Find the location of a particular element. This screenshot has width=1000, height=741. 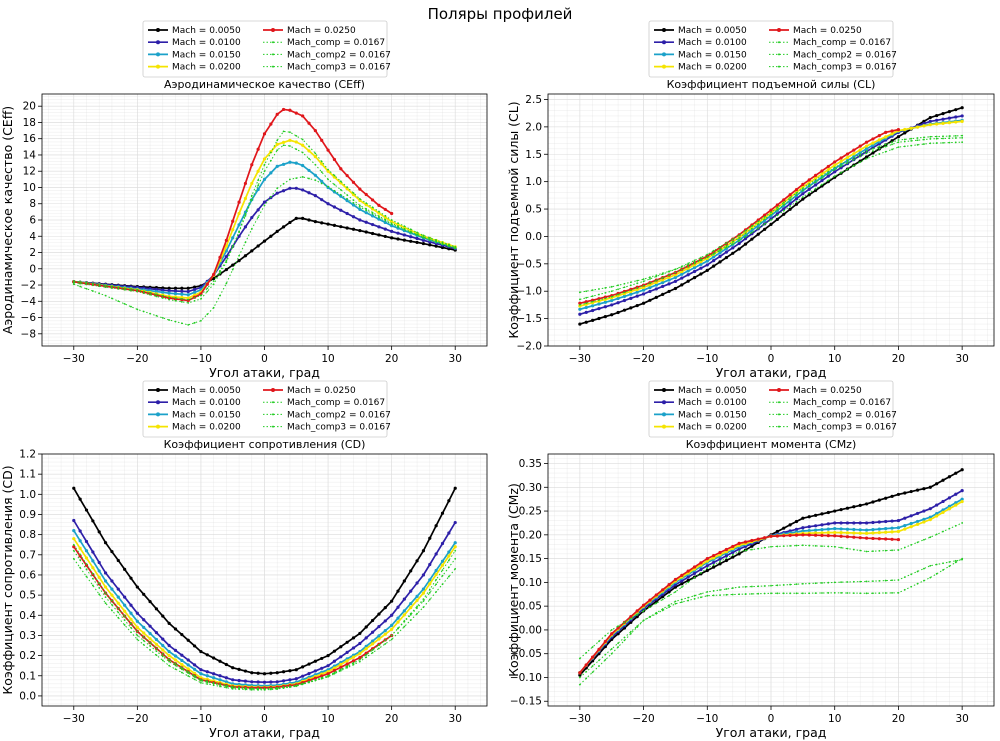

y-tick-label: 6 is located at coordinates (32, 221).